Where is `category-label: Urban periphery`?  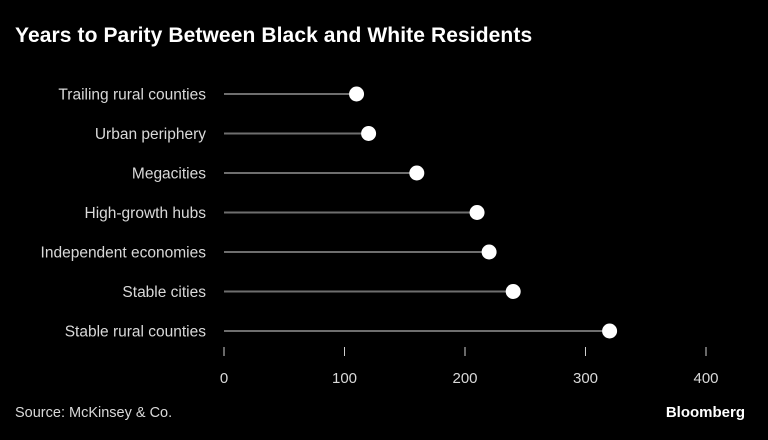 category-label: Urban periphery is located at coordinates (150, 134).